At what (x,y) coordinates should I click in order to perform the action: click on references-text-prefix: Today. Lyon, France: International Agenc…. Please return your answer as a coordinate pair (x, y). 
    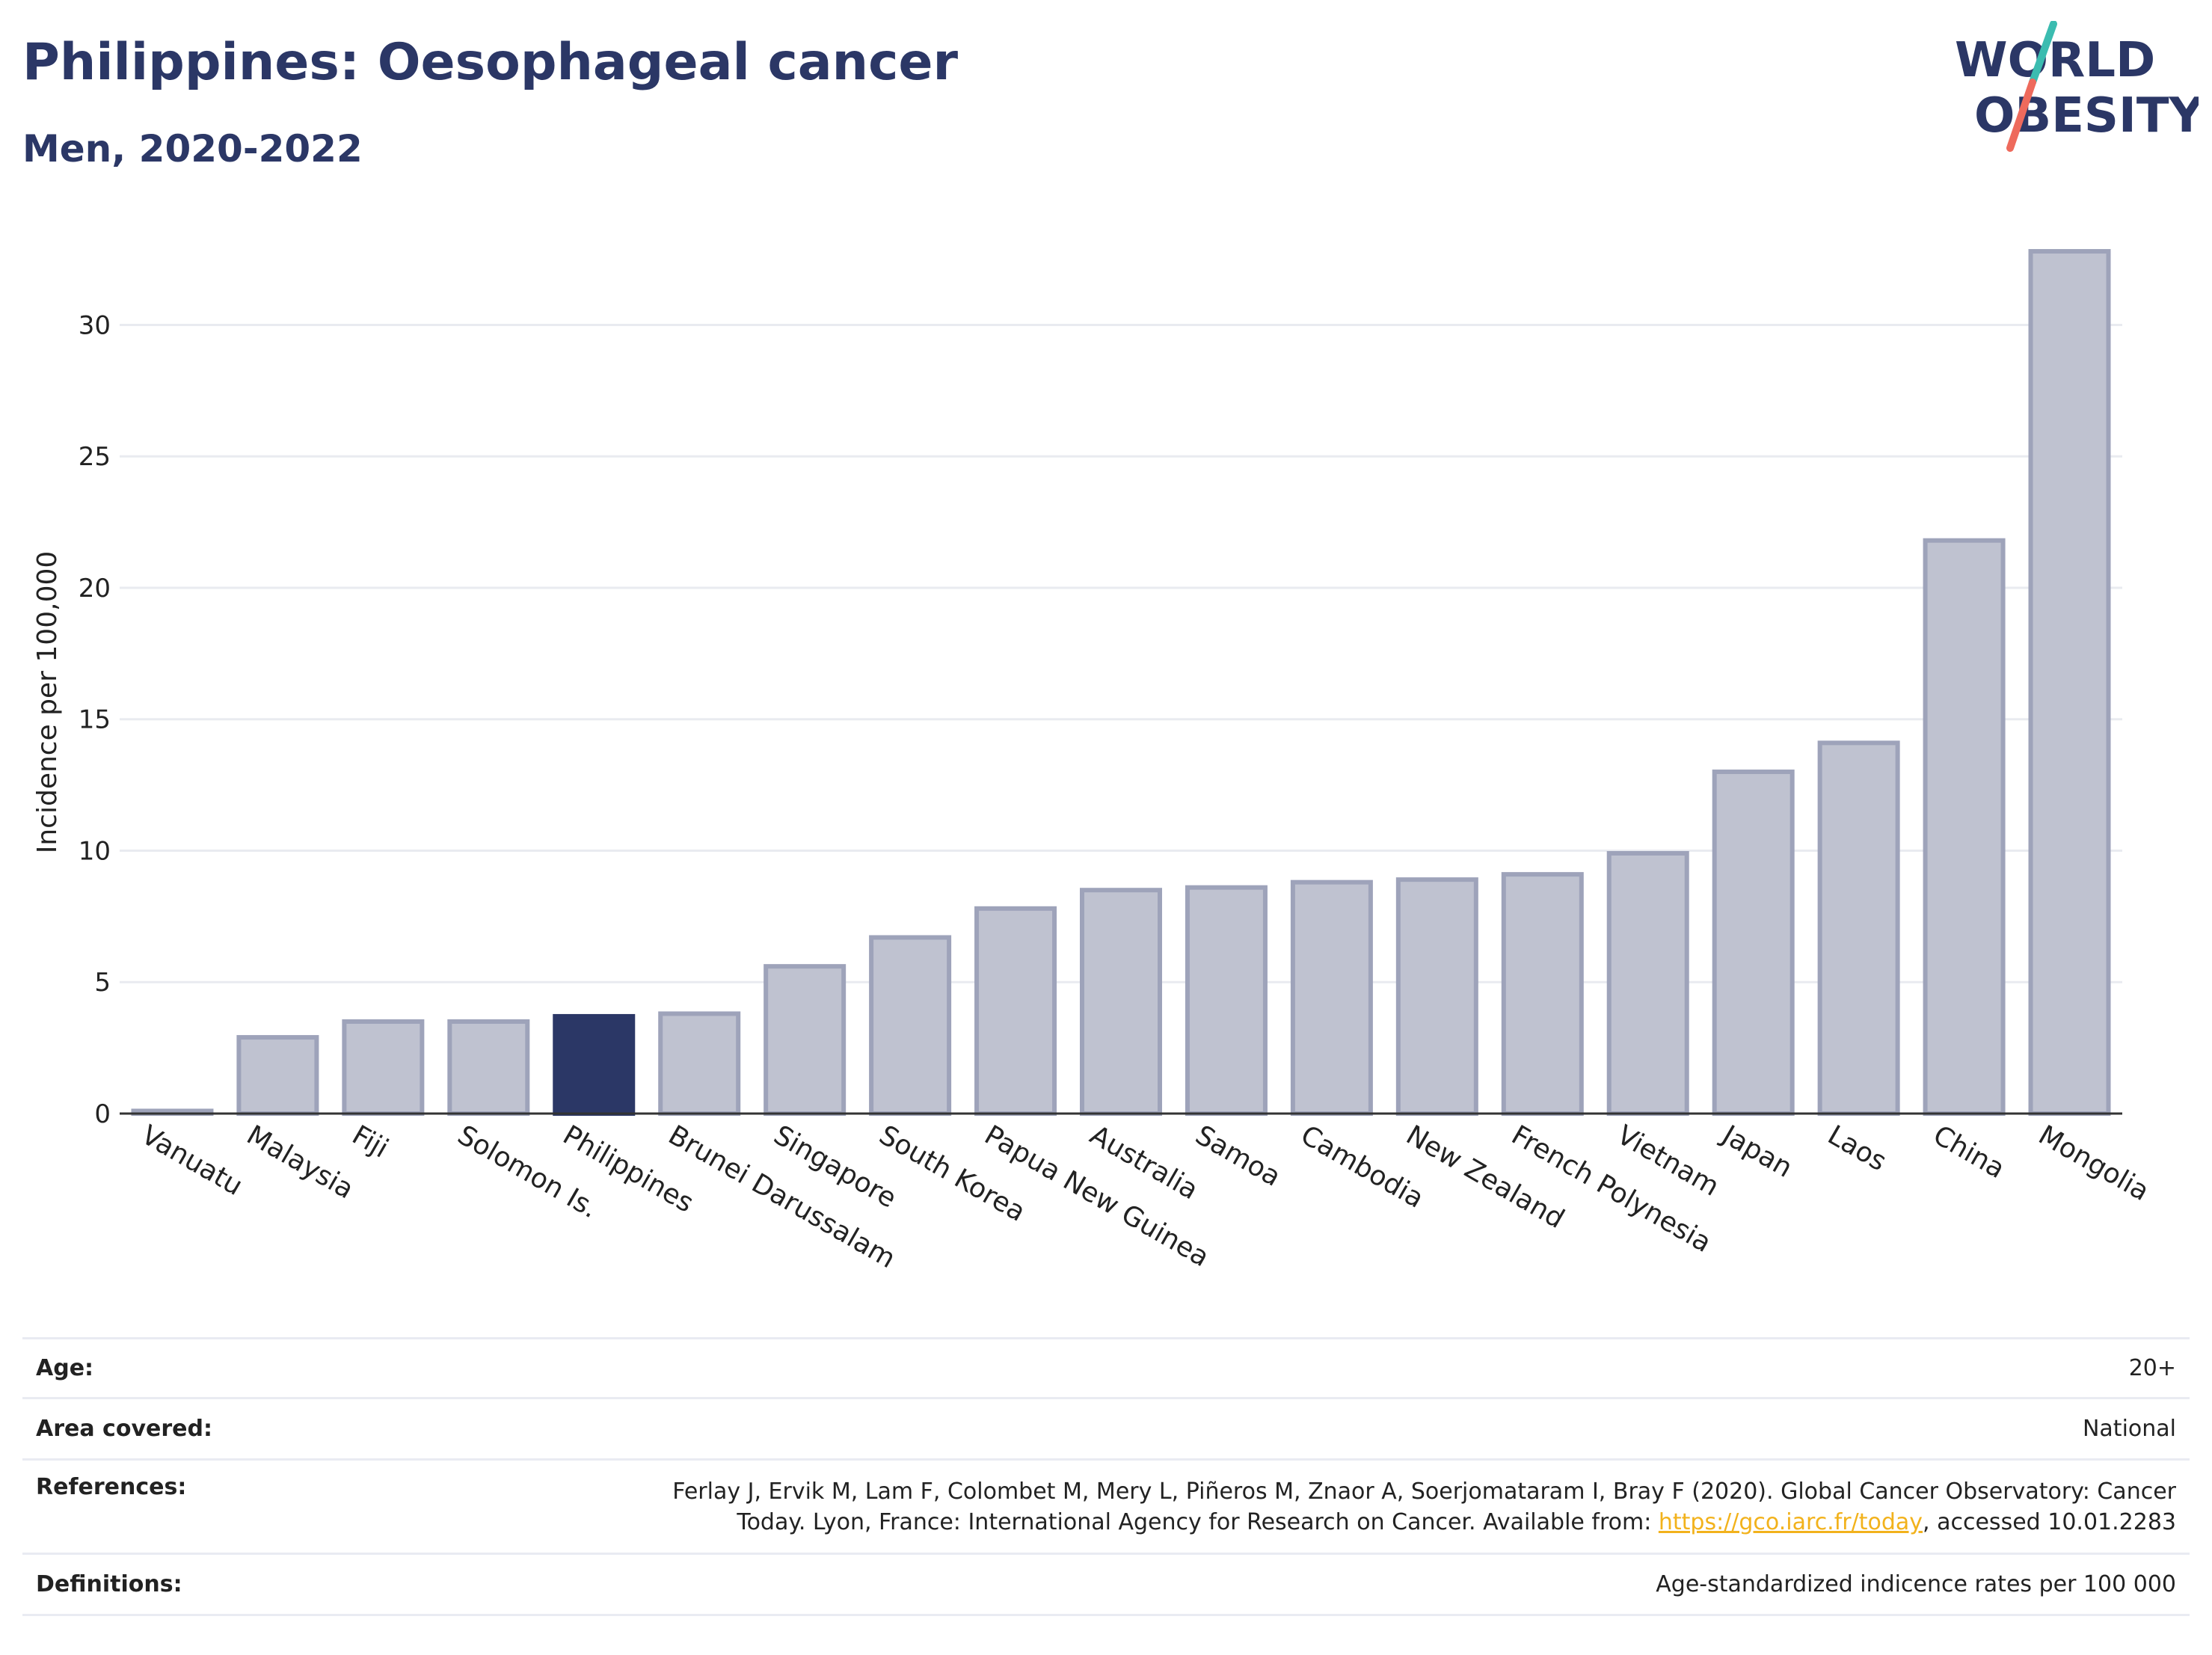
    Looking at the image, I should click on (1198, 1521).